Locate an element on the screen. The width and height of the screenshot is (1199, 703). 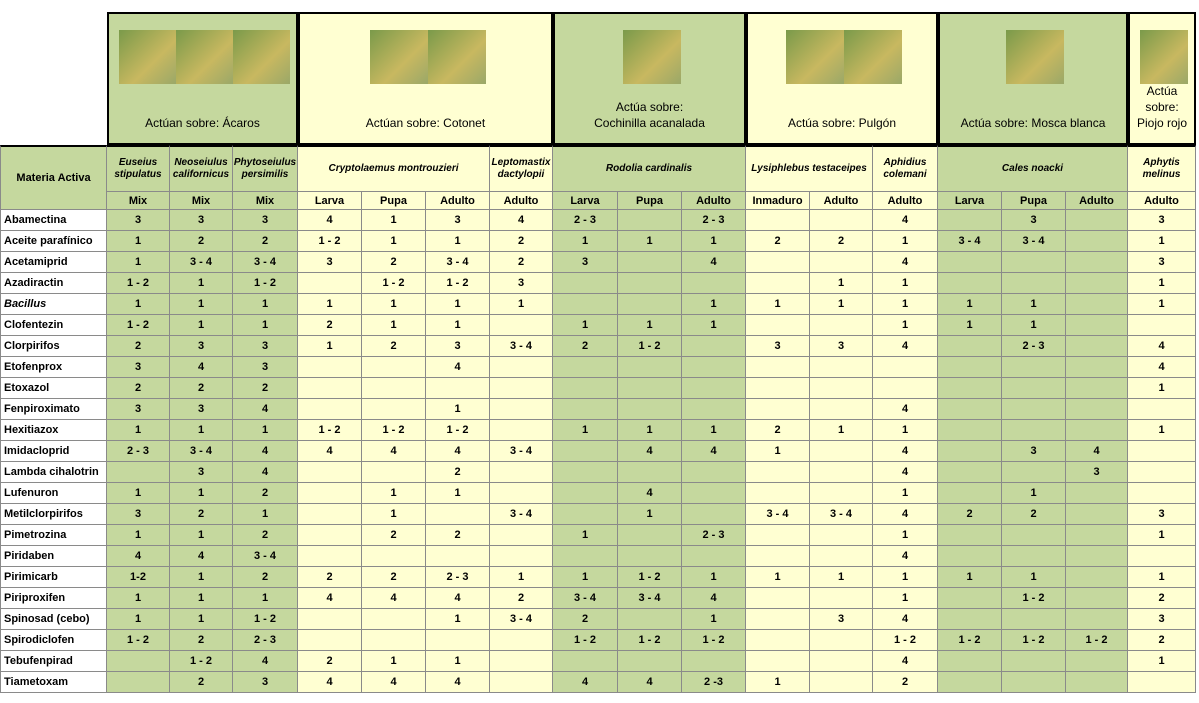
group-label: Actúa sobre: Cochinilla acanalada is located at coordinates (649, 115).